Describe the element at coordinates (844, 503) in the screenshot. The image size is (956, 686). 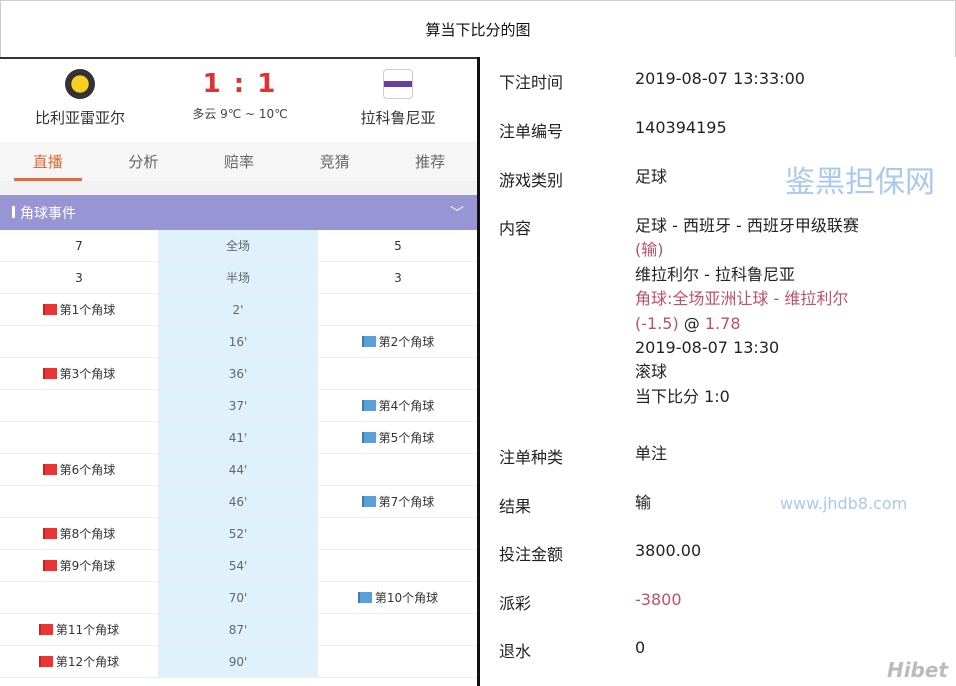
I see `watermark-url: www.jhdb8.com` at that location.